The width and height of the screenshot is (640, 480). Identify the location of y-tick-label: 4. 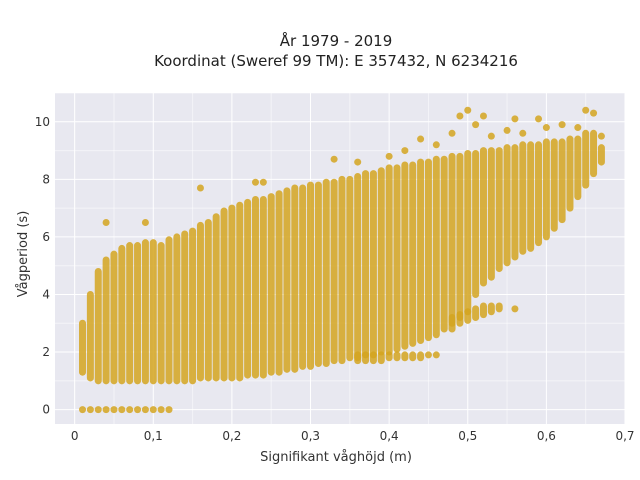
(46, 294).